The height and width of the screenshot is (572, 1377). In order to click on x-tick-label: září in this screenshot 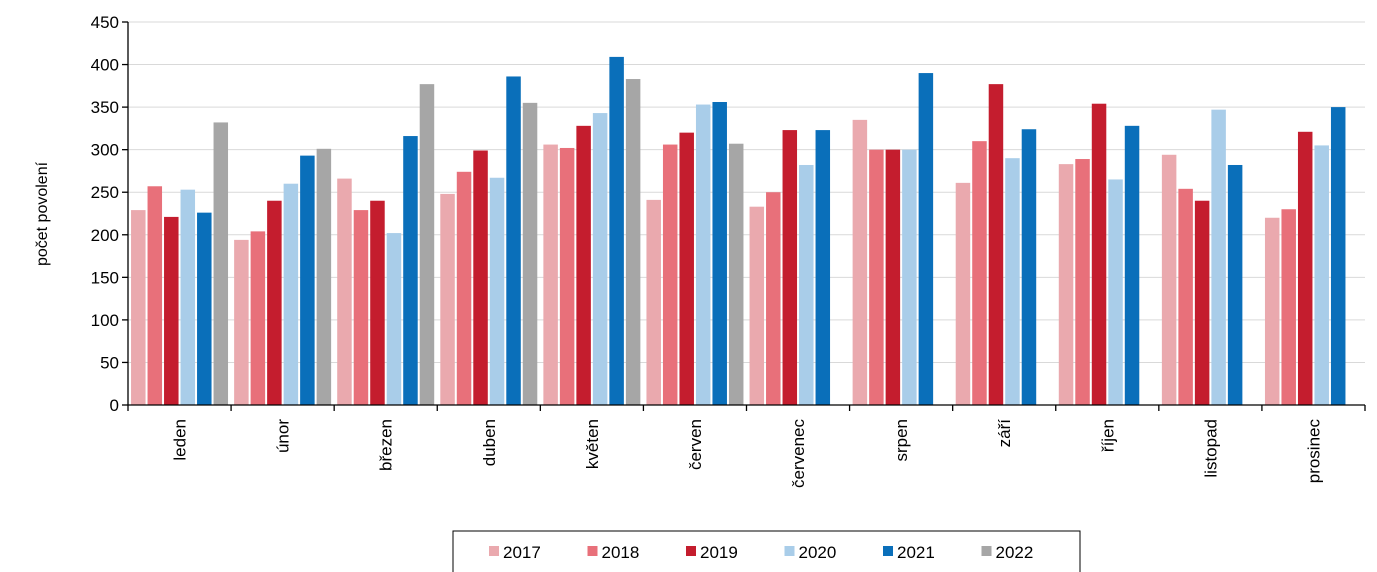, I will do `click(1004, 433)`.